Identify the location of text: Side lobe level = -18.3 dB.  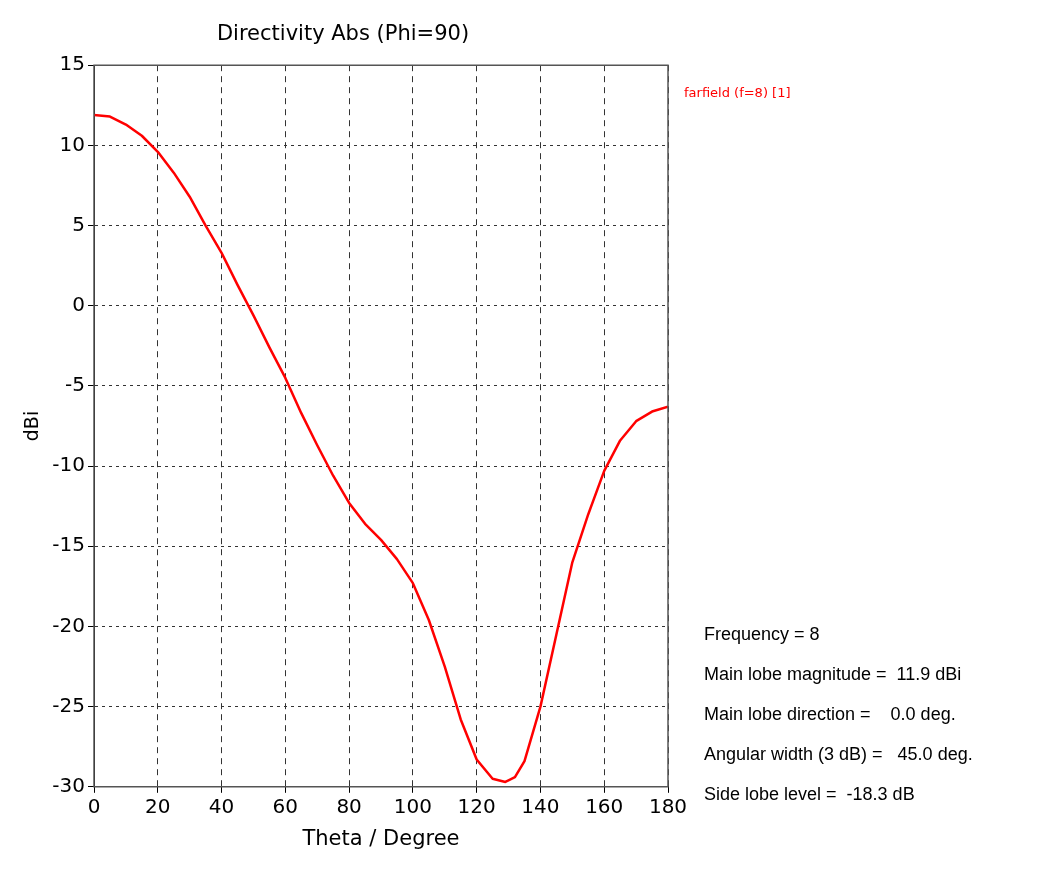
(809, 793).